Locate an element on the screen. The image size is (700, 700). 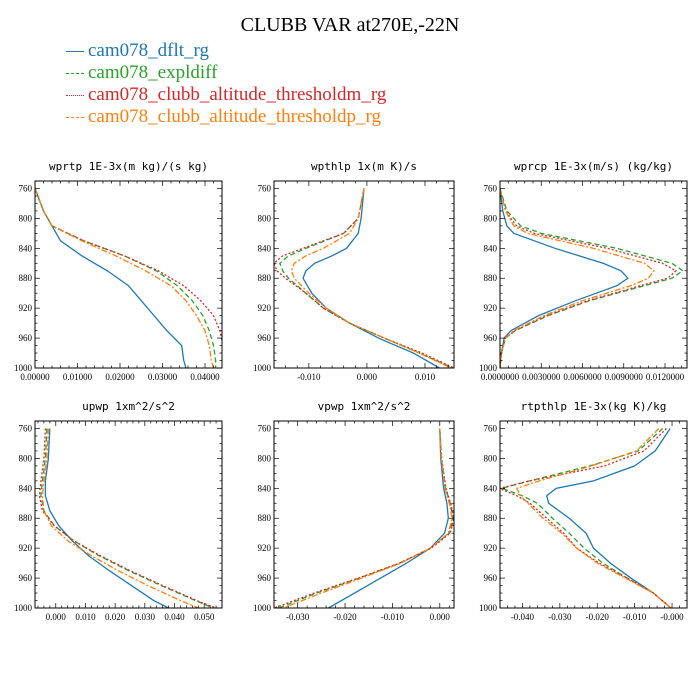
panel-title: wprcp 1E-3x(m/s) (kg/kg) is located at coordinates (593, 166).